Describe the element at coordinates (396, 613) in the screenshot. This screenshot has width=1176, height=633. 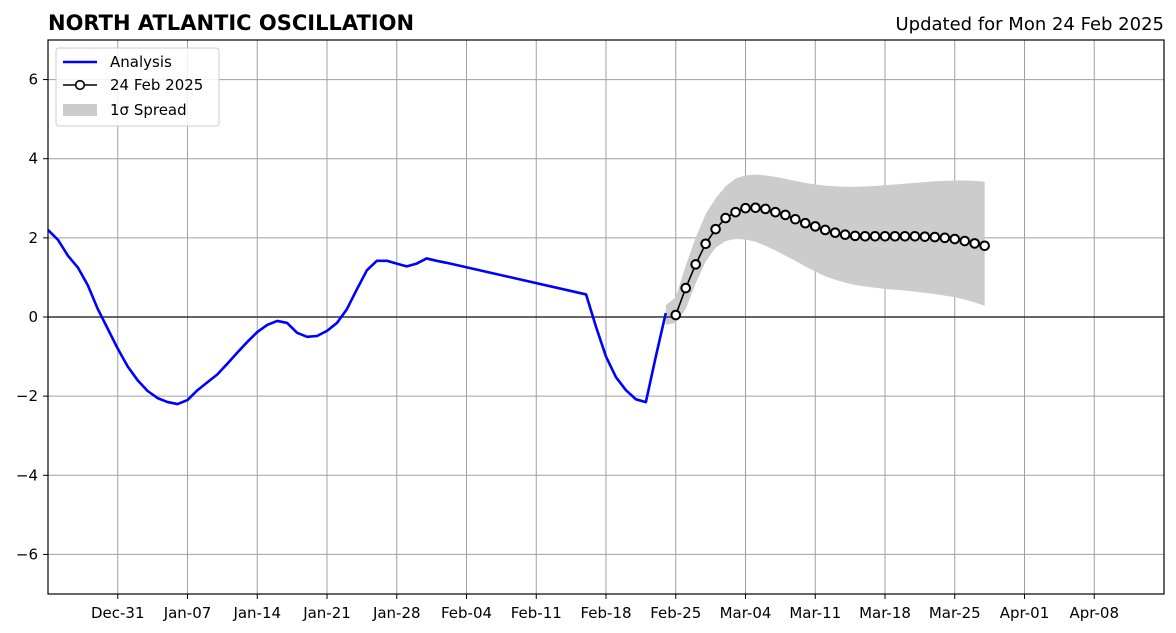
I see `x-tick-label: Jan-28` at that location.